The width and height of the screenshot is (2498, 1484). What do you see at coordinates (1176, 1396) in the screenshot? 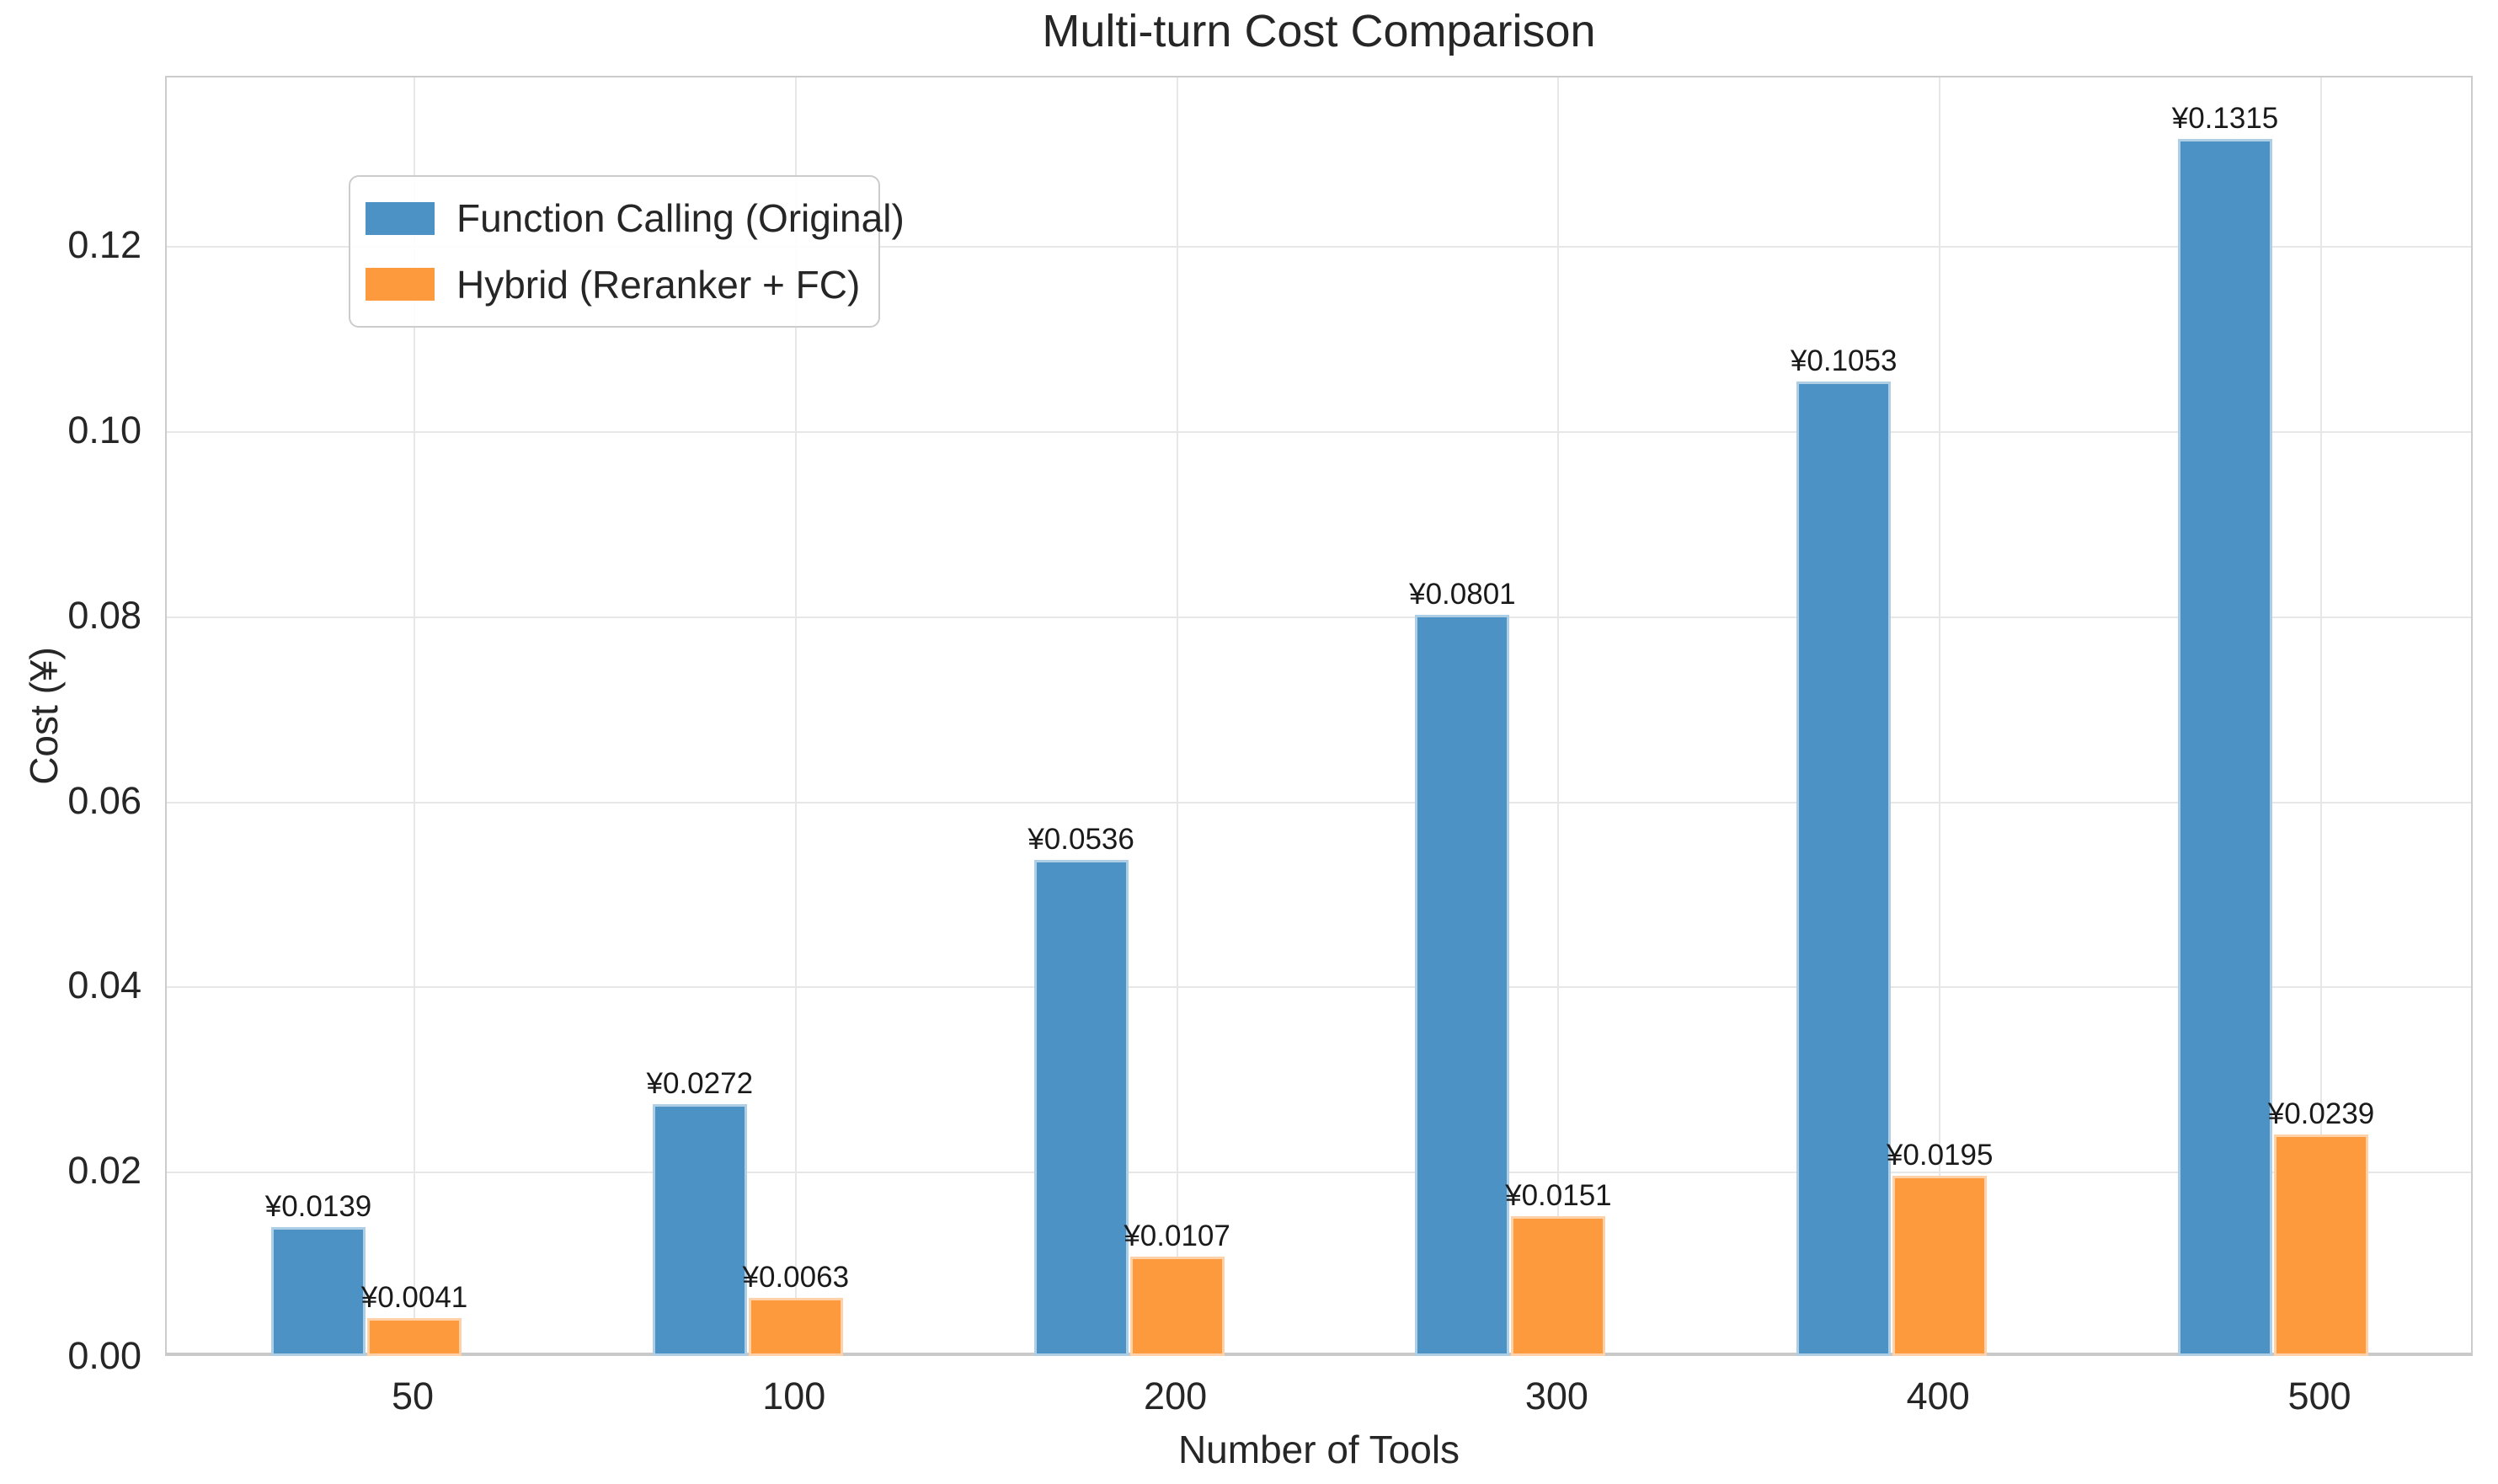
I see `x-tick-label: 200` at bounding box center [1176, 1396].